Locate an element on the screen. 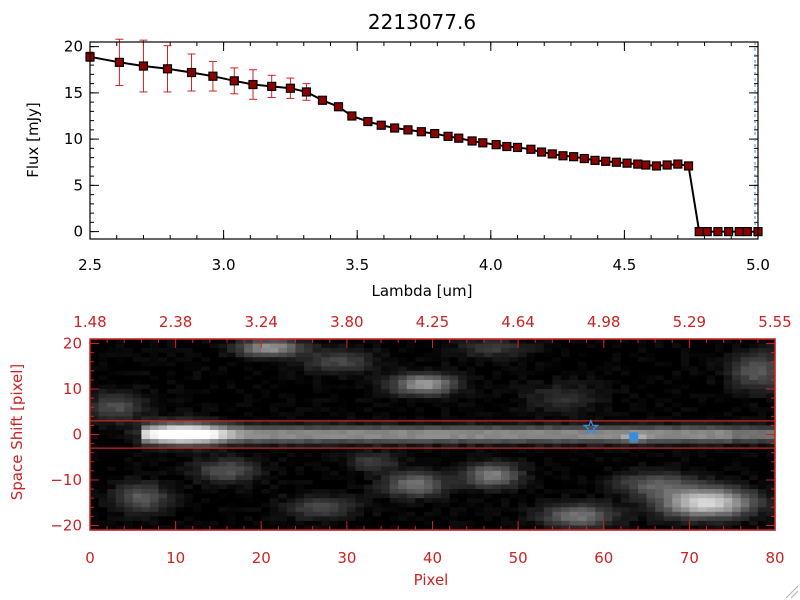 The width and height of the screenshot is (800, 600). y-tick-label: −10 is located at coordinates (66, 480).